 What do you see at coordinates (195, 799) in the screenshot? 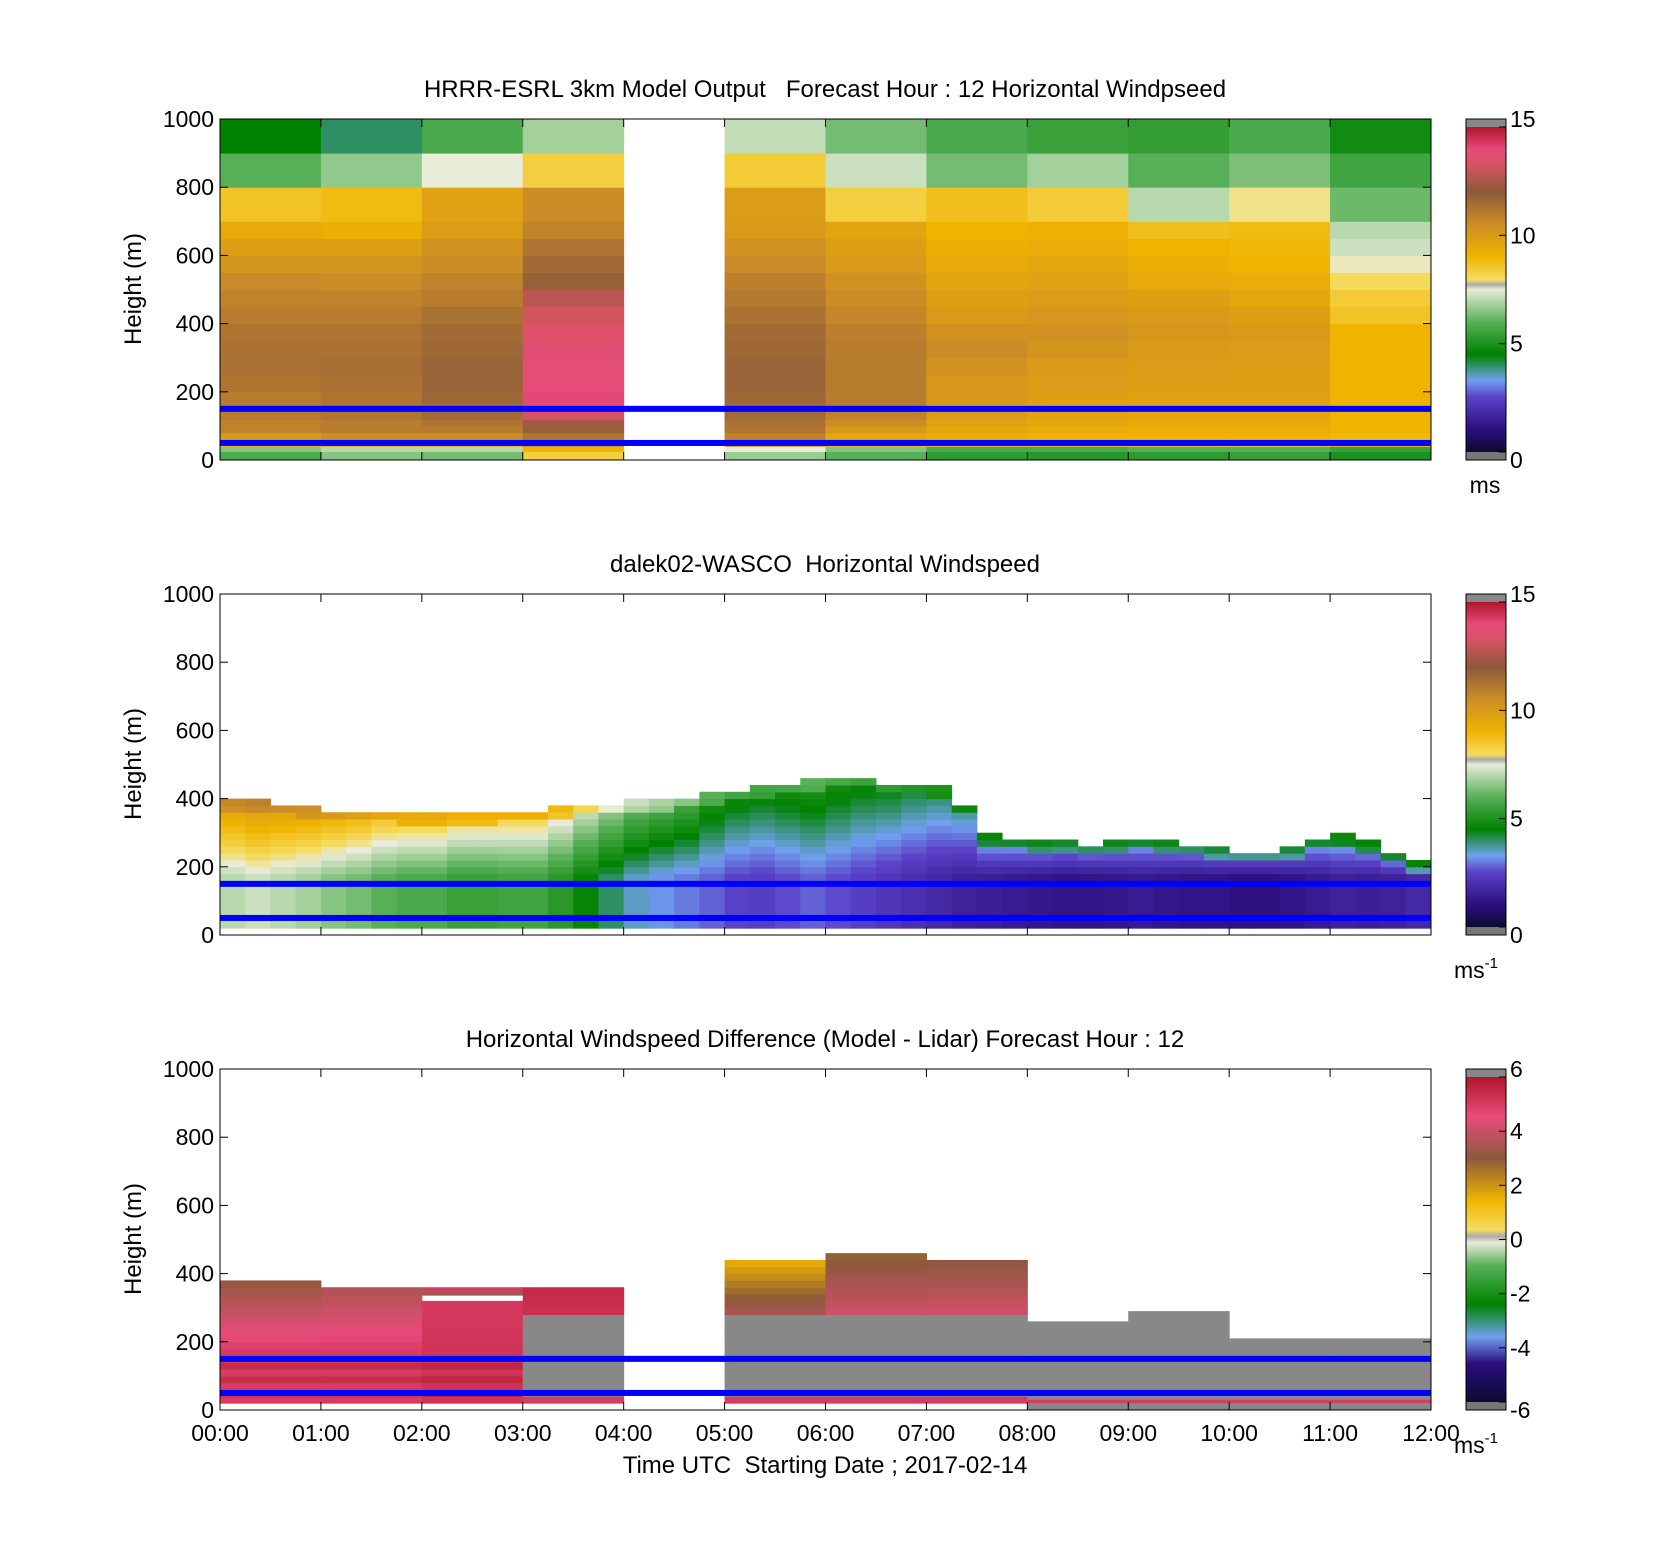
I see `y-tick-label: 400` at bounding box center [195, 799].